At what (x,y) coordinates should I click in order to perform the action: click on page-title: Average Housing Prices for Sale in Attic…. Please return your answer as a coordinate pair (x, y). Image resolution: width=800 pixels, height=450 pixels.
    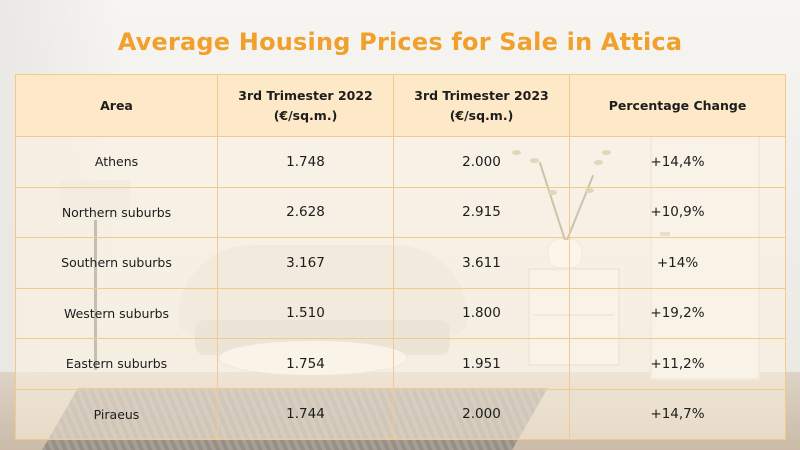
    Looking at the image, I should click on (400, 42).